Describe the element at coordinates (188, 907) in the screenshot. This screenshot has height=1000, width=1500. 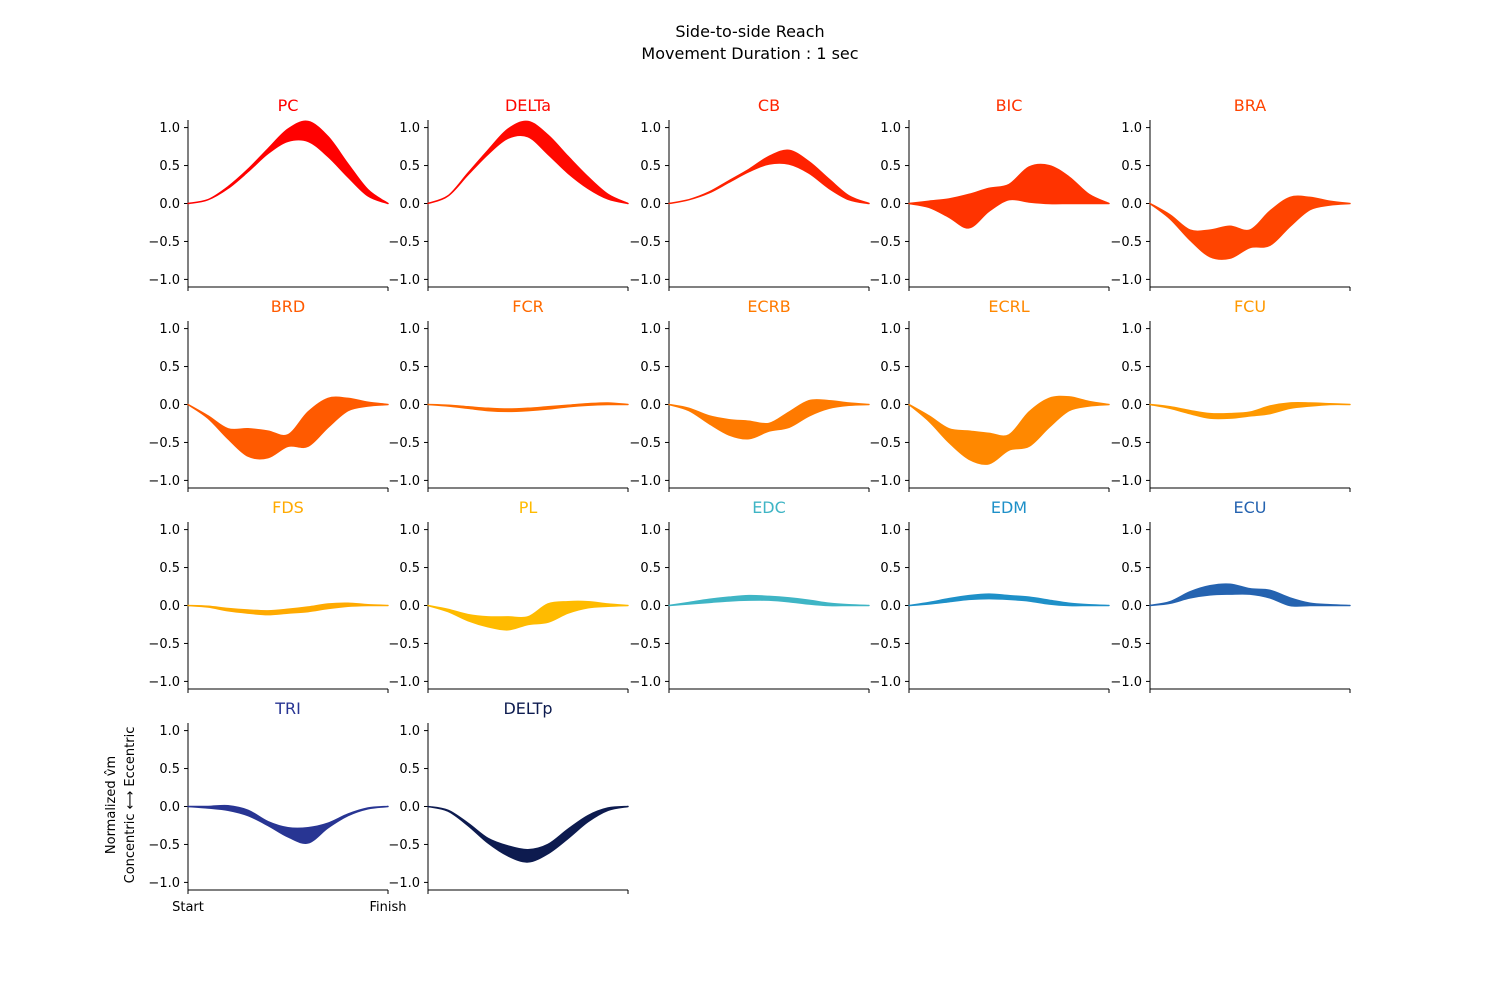
I see `x-start-label: Start` at that location.